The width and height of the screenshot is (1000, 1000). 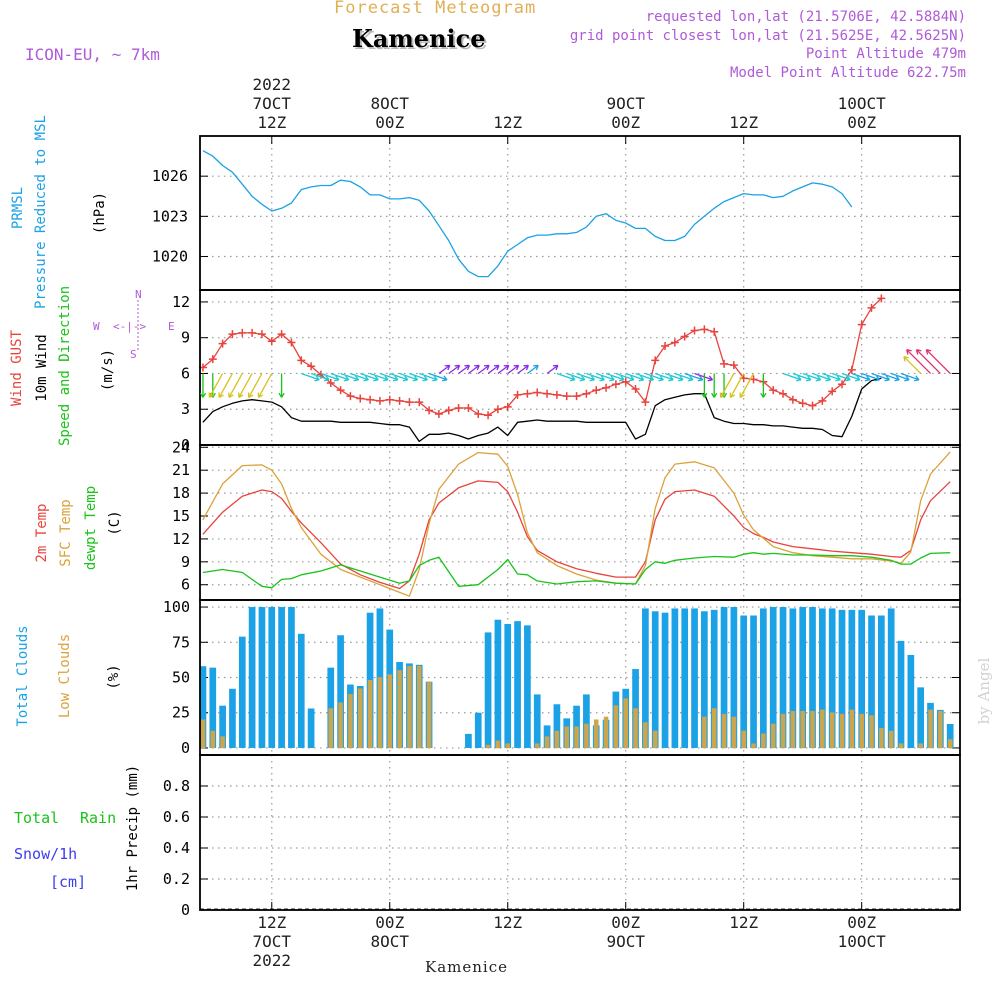 What do you see at coordinates (885, 54) in the screenshot?
I see `point-altitude: Point Altitude 479m` at bounding box center [885, 54].